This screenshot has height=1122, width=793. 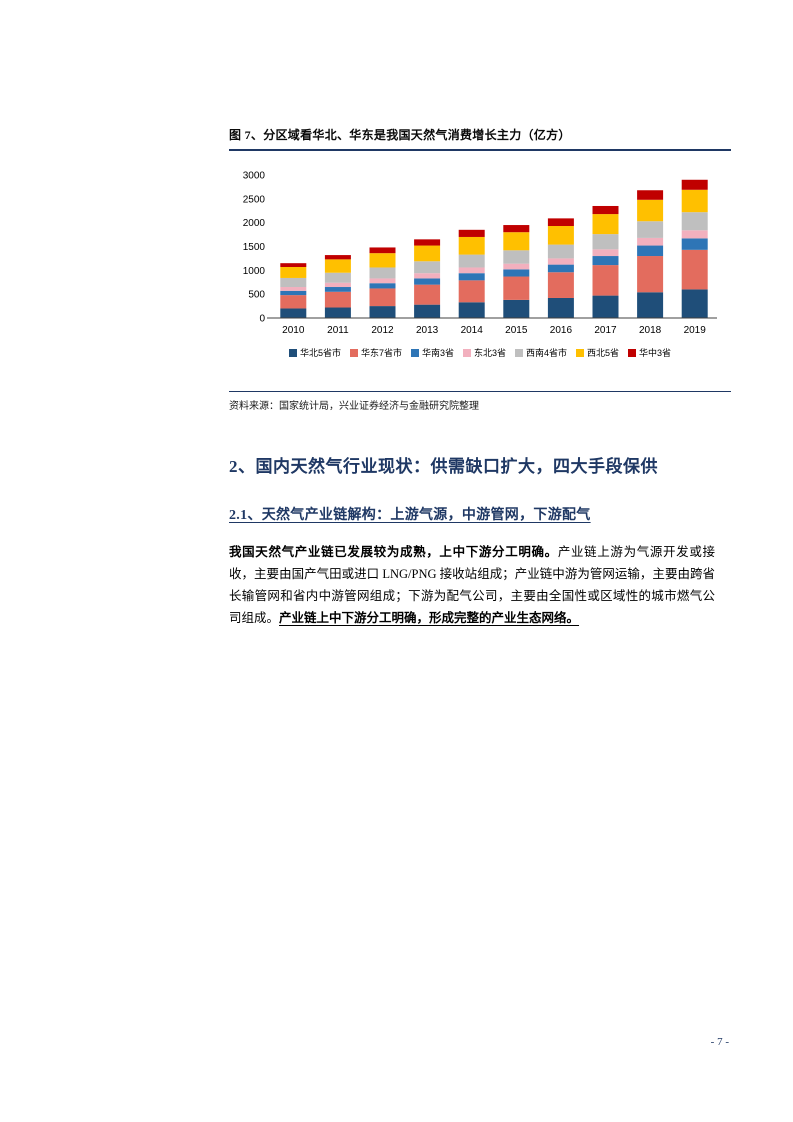 I want to click on legend-label: 东北3省, so click(x=489, y=353).